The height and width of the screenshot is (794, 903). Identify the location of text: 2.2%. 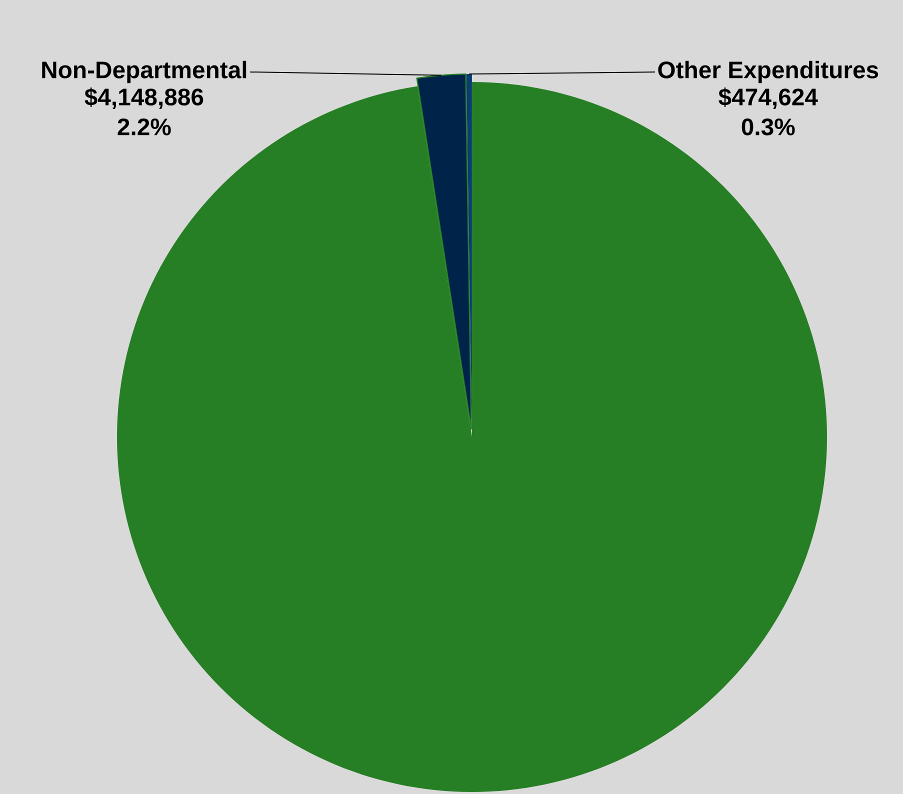
(144, 127).